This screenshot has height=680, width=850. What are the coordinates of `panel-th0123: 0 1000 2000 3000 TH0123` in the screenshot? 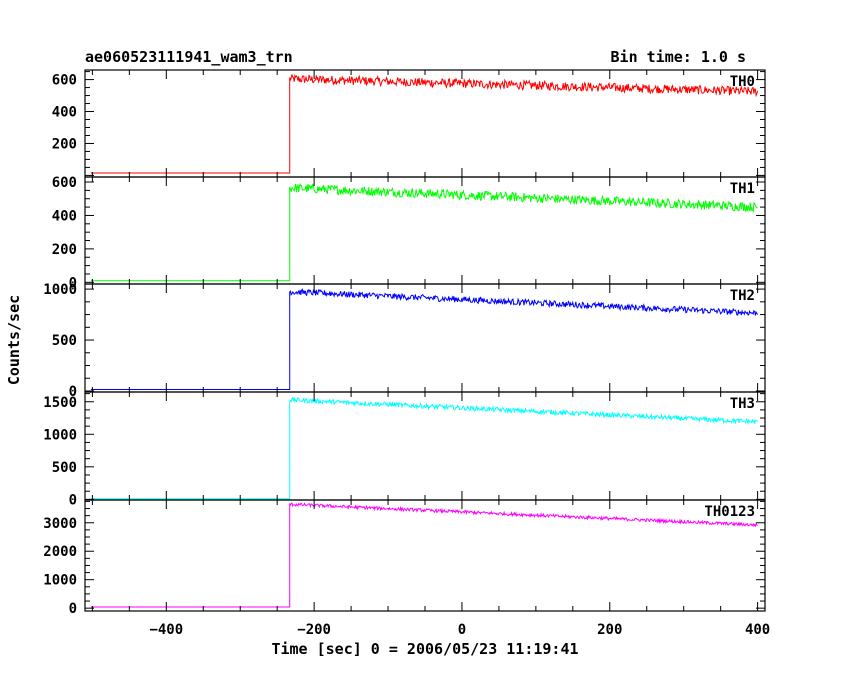 It's located at (404, 558).